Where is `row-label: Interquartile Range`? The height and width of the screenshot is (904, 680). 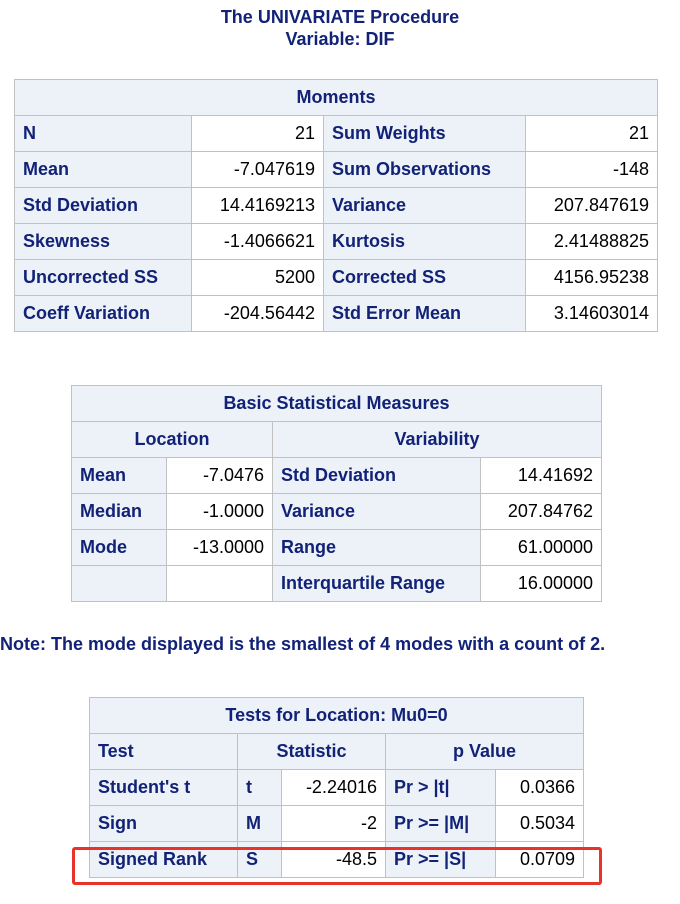
row-label: Interquartile Range is located at coordinates (376, 583).